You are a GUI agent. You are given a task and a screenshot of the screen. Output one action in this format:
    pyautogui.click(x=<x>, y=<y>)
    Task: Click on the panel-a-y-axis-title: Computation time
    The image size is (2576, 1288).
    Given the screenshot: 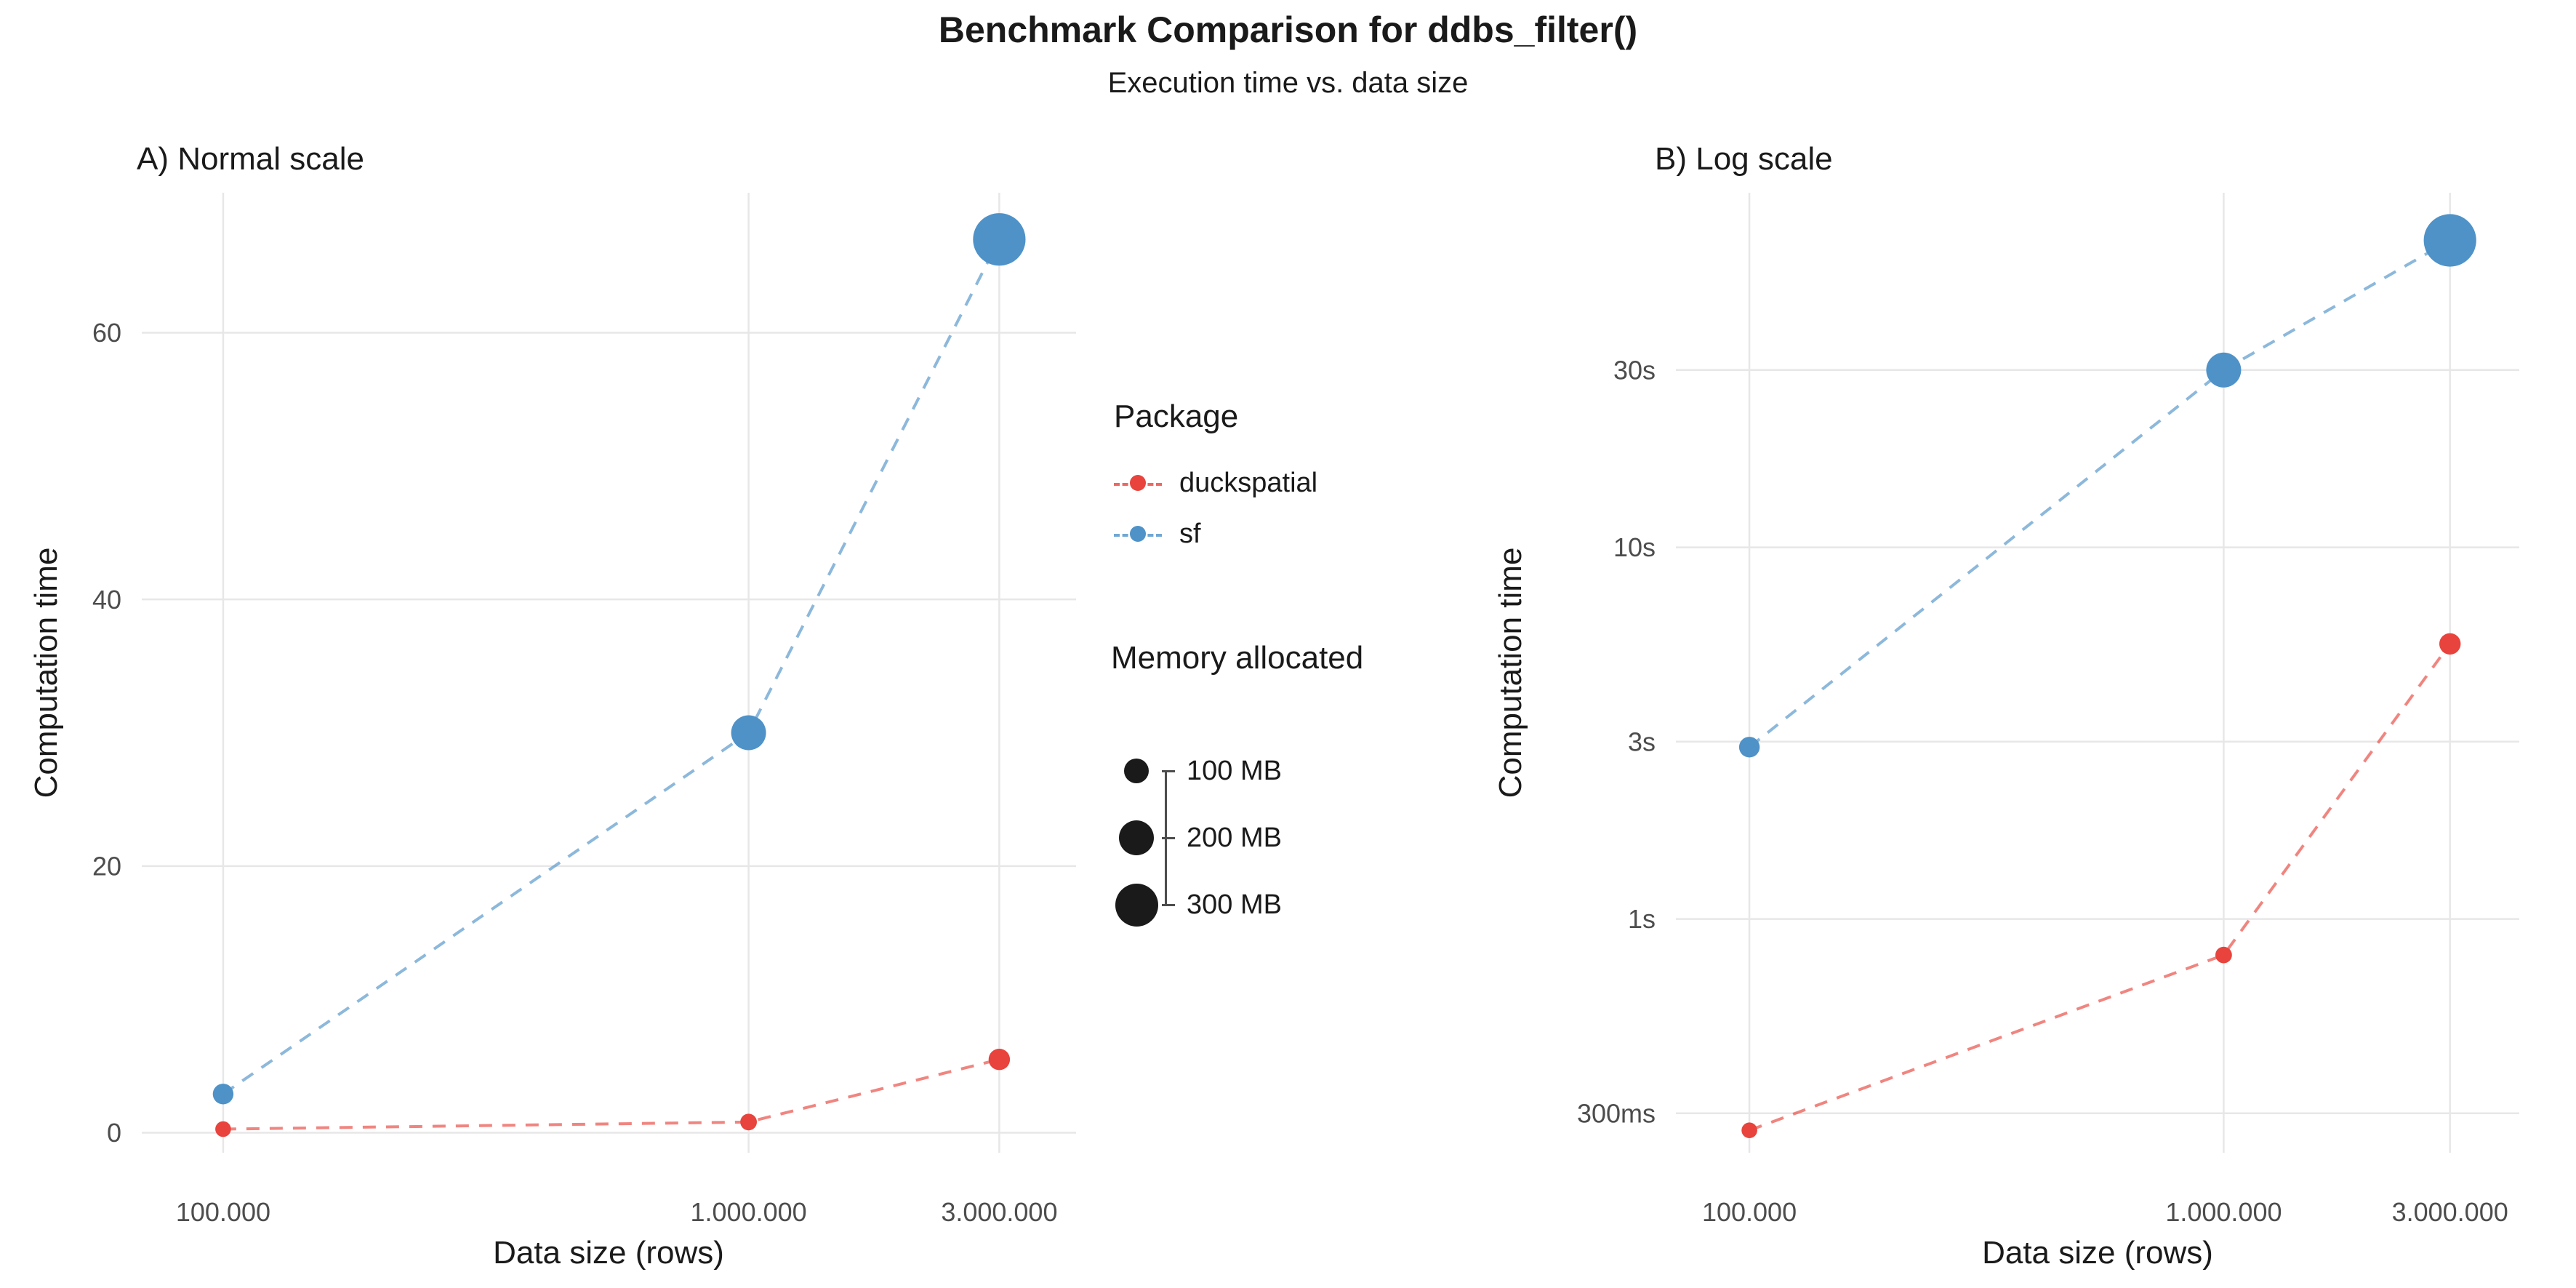 What is the action you would take?
    pyautogui.click(x=46, y=673)
    